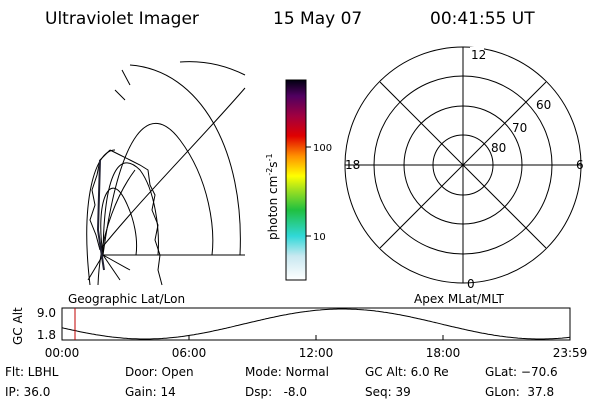 Image resolution: width=600 pixels, height=400 pixels. What do you see at coordinates (296, 180) in the screenshot?
I see `colorbar` at bounding box center [296, 180].